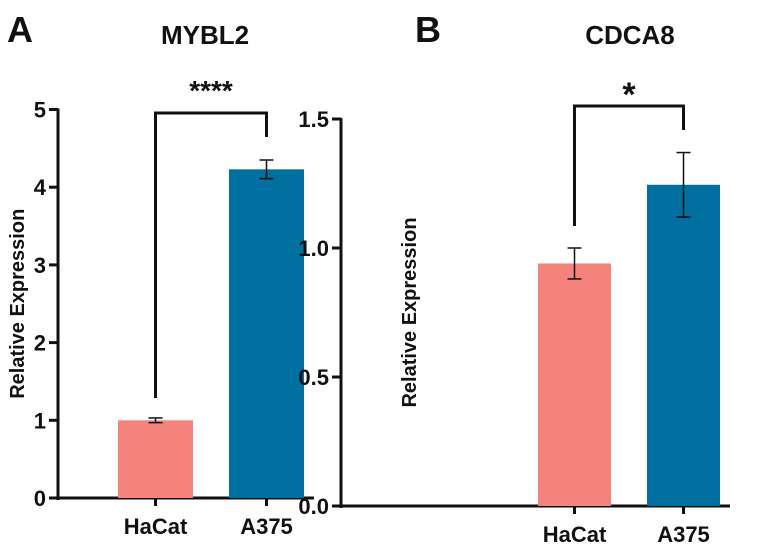 Image resolution: width=762 pixels, height=556 pixels. I want to click on y-tick-label: 2, so click(40, 343).